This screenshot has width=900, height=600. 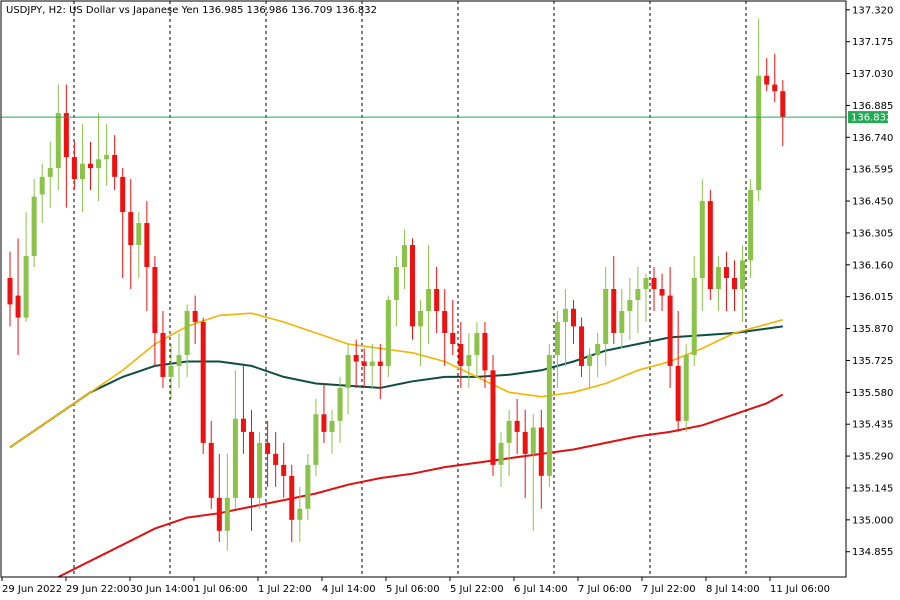 I want to click on symbol-description: US Dollar vs Japanese Yen, so click(x=134, y=10).